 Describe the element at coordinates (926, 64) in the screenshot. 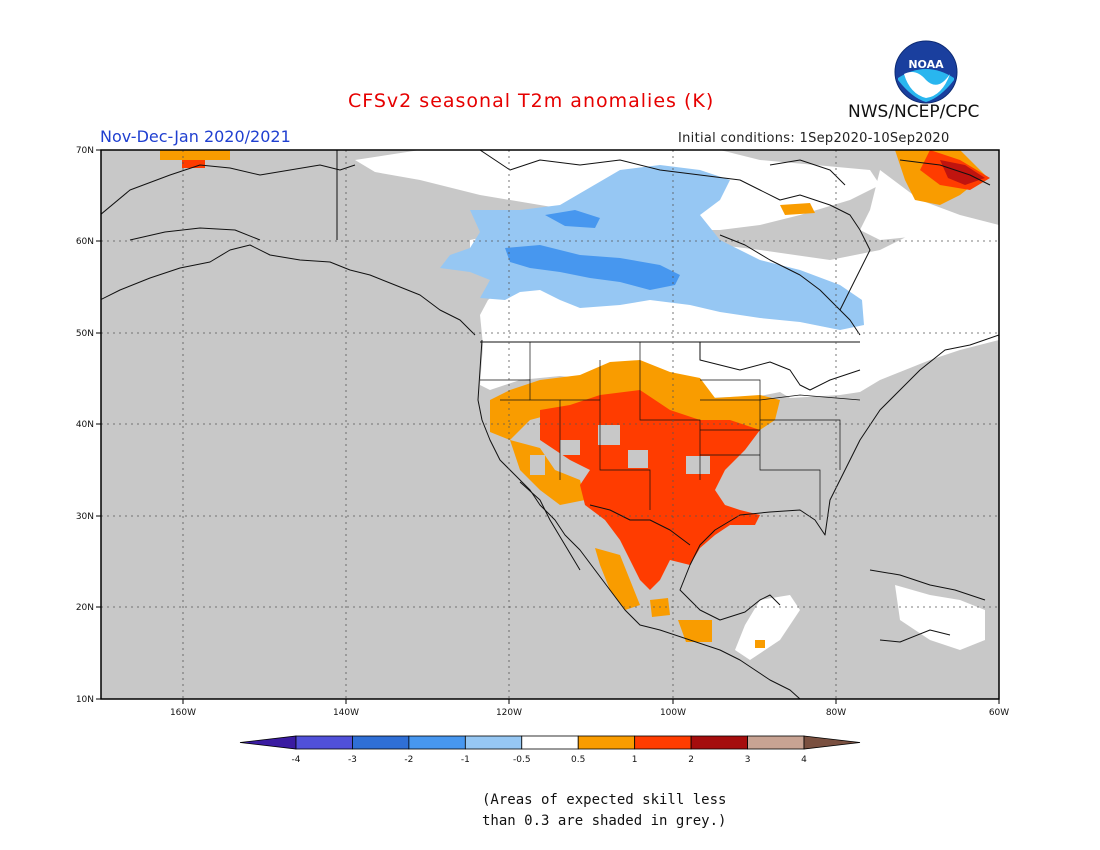

I see `logo-text: NOAA` at that location.